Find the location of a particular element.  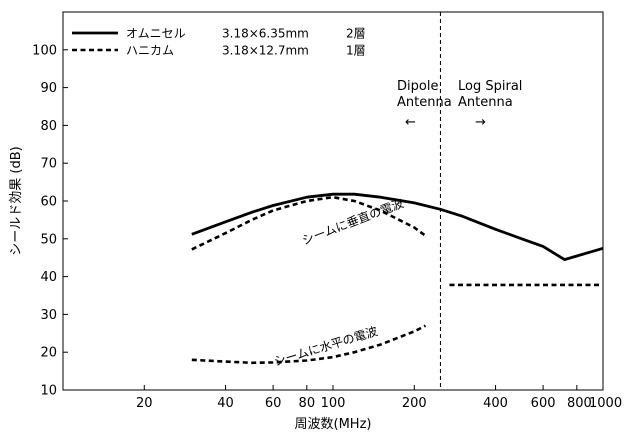

x-tick-label: 40 is located at coordinates (225, 403).